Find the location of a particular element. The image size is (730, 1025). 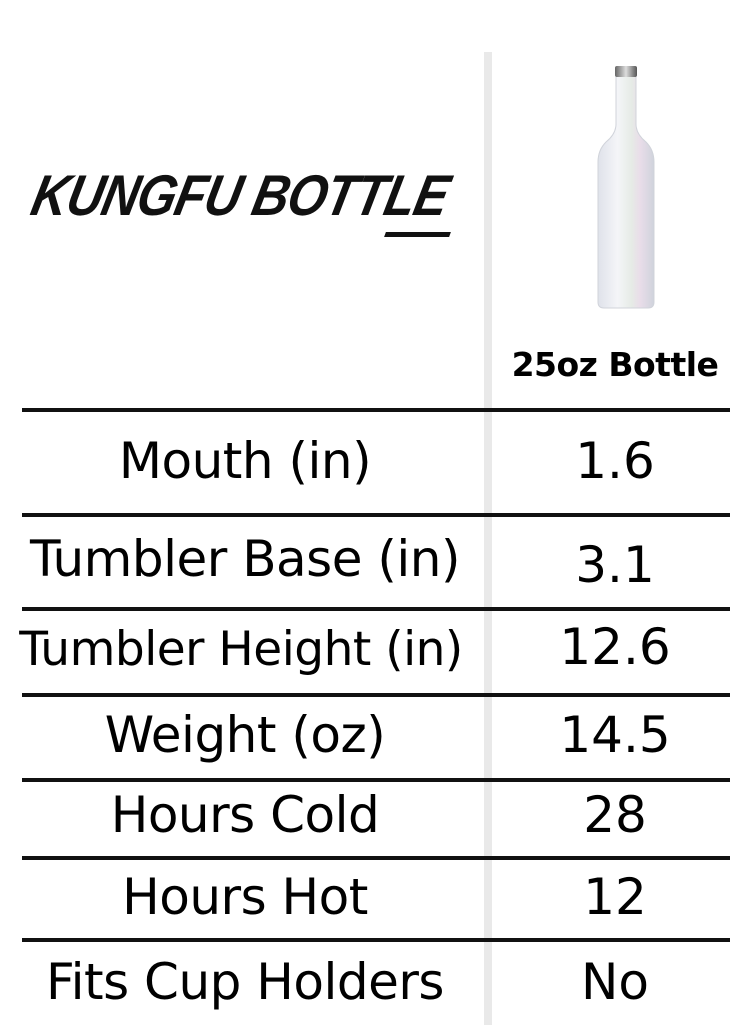

spec-label: Tumbler Height (in) is located at coordinates (241, 649).